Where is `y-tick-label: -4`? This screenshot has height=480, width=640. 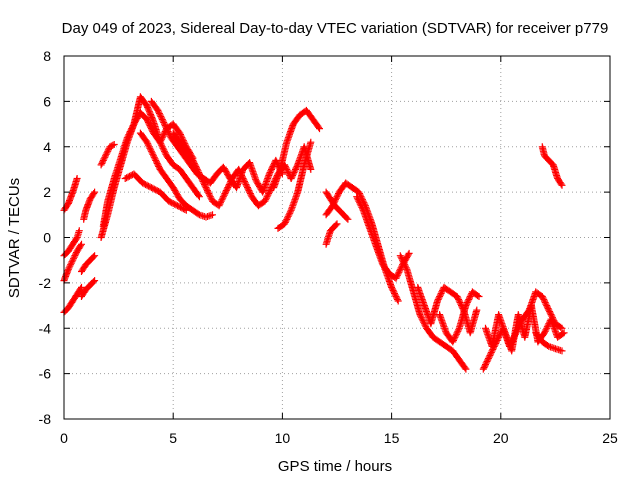
y-tick-label: -4 is located at coordinates (45, 328).